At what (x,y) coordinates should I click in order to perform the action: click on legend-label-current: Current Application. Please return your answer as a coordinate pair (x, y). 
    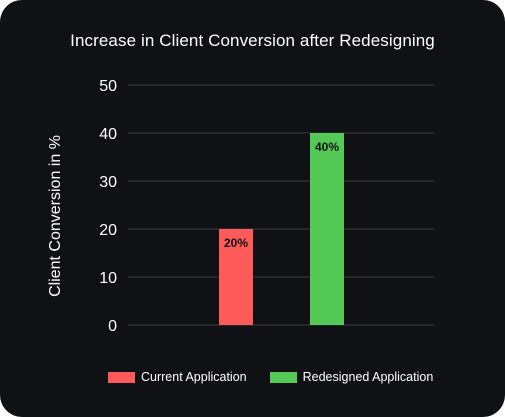
    Looking at the image, I should click on (194, 377).